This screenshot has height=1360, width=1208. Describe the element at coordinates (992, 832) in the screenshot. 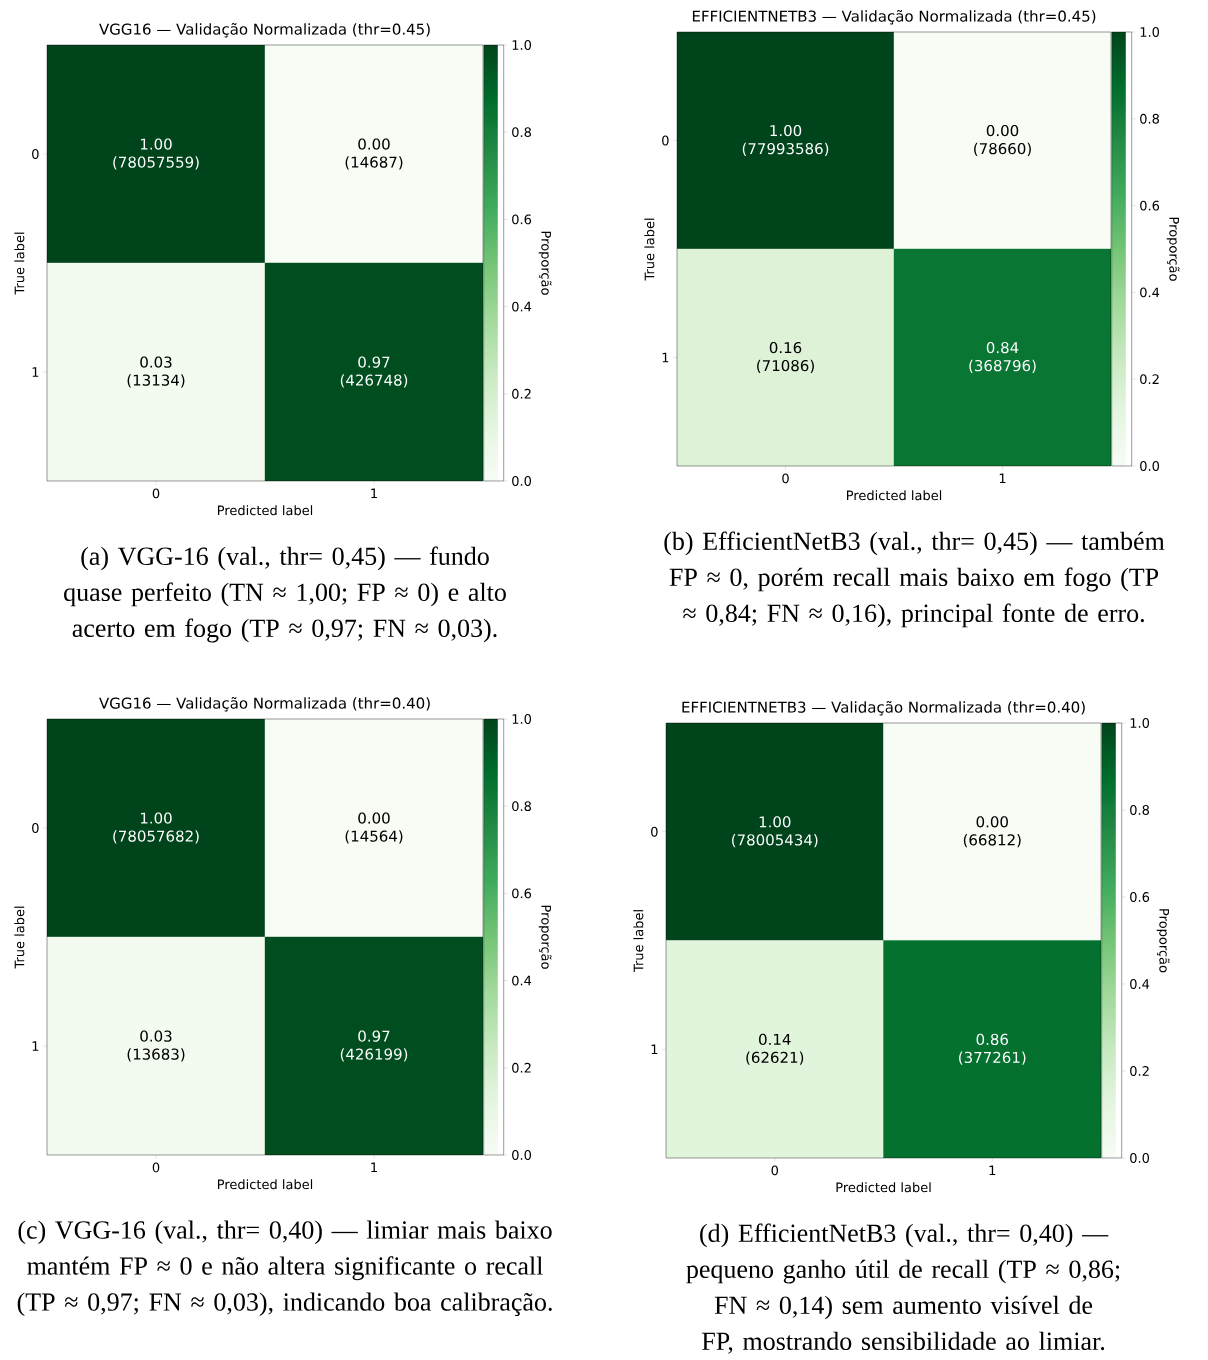

I see `data-label: 0.00 (66812)` at that location.